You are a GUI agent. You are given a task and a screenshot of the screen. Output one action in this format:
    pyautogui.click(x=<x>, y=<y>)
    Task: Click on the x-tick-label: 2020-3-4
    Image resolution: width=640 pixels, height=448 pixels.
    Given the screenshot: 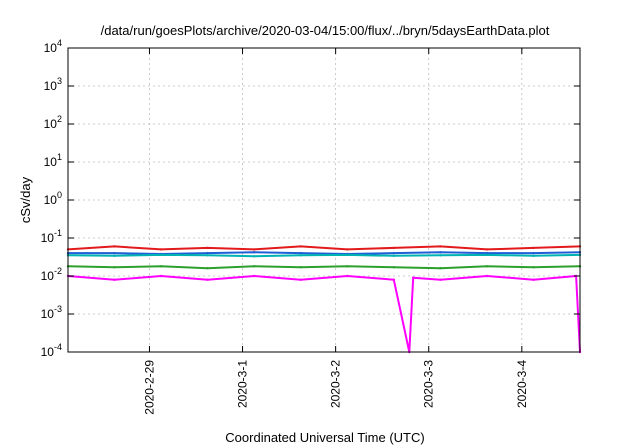 What is the action you would take?
    pyautogui.click(x=522, y=384)
    